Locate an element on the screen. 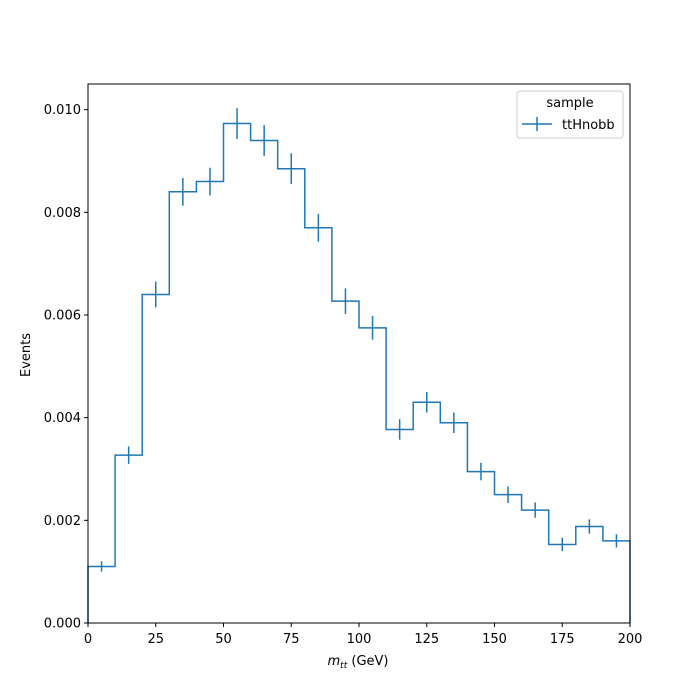  legend-title: sample is located at coordinates (569, 103).